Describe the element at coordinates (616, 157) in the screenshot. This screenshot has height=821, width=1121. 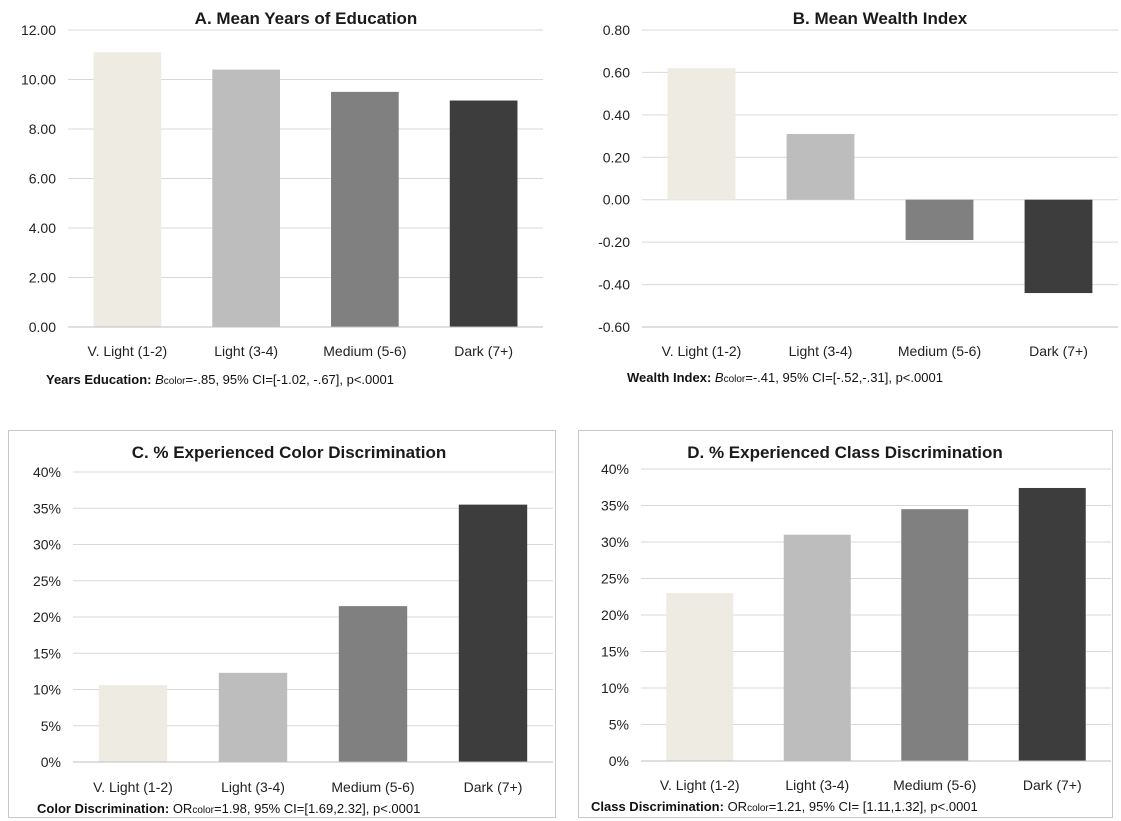
I see `chart-b-ytick-label: 0.20` at that location.